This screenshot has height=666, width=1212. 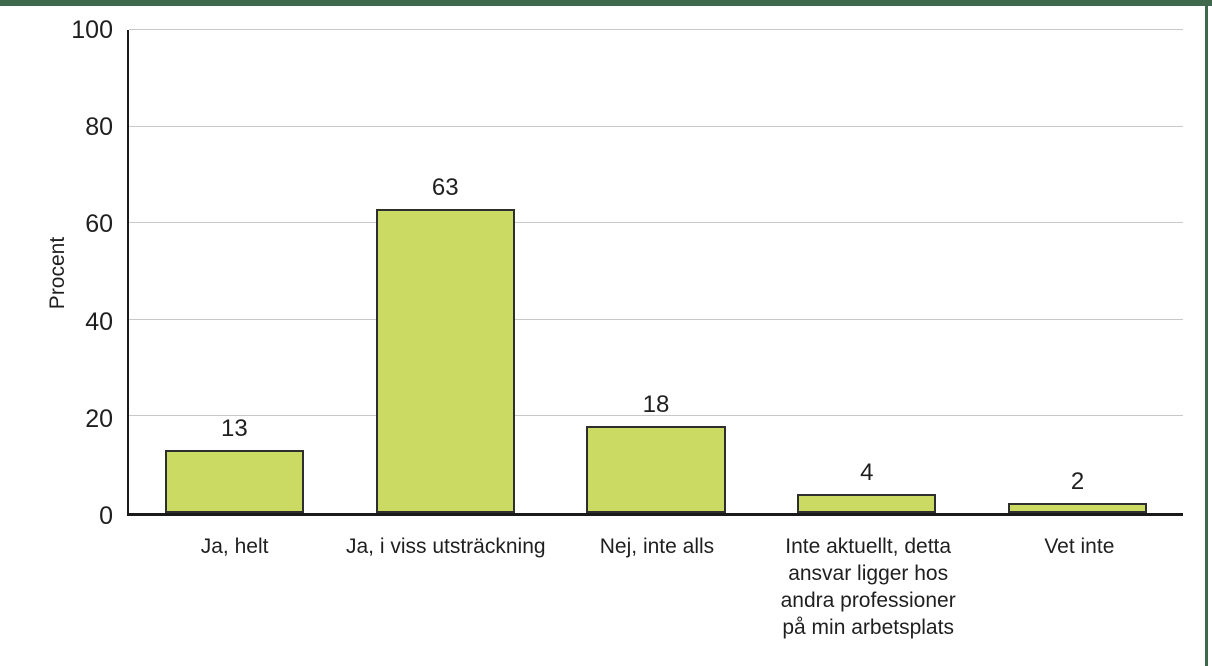 I want to click on document-top-border, so click(x=606, y=3).